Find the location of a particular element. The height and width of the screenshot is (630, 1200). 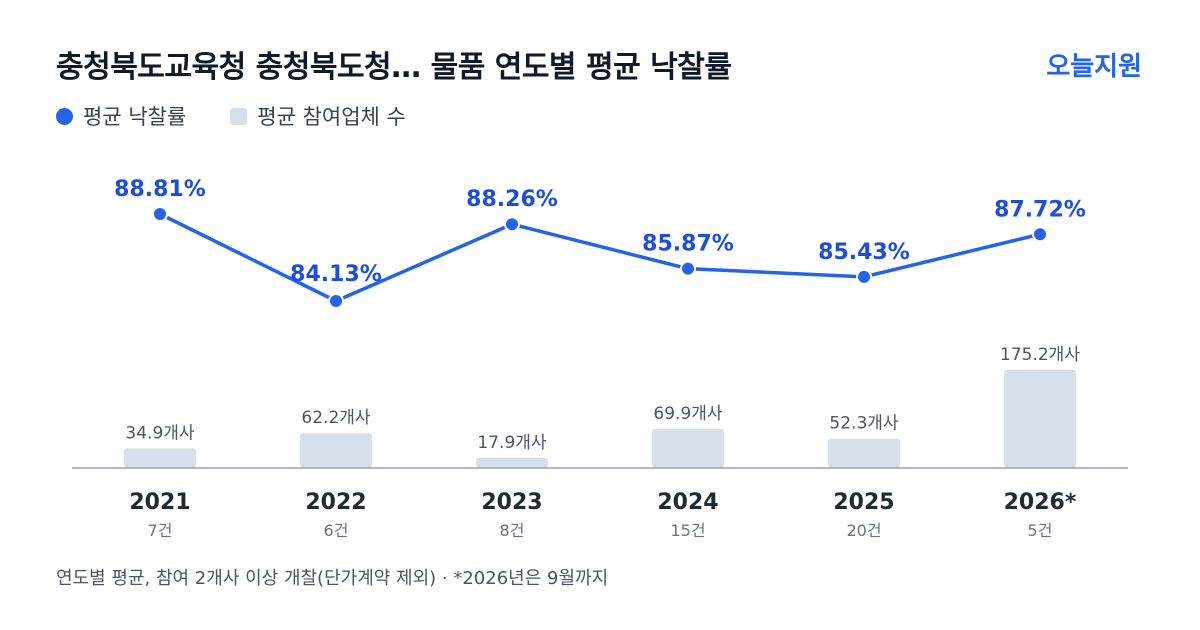

legend-label-rate: 평균 낙찰률 is located at coordinates (135, 117).